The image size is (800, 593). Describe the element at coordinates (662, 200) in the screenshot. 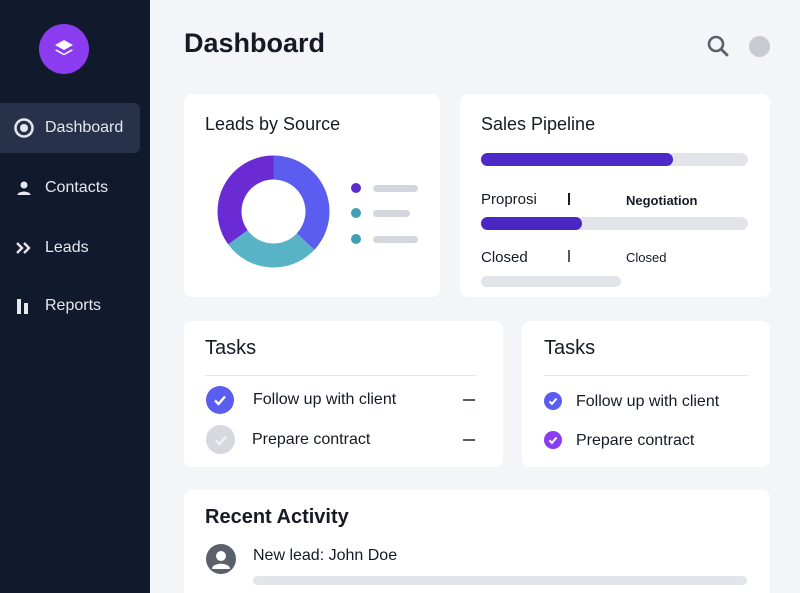

I see `stage-label: Negotiation` at that location.